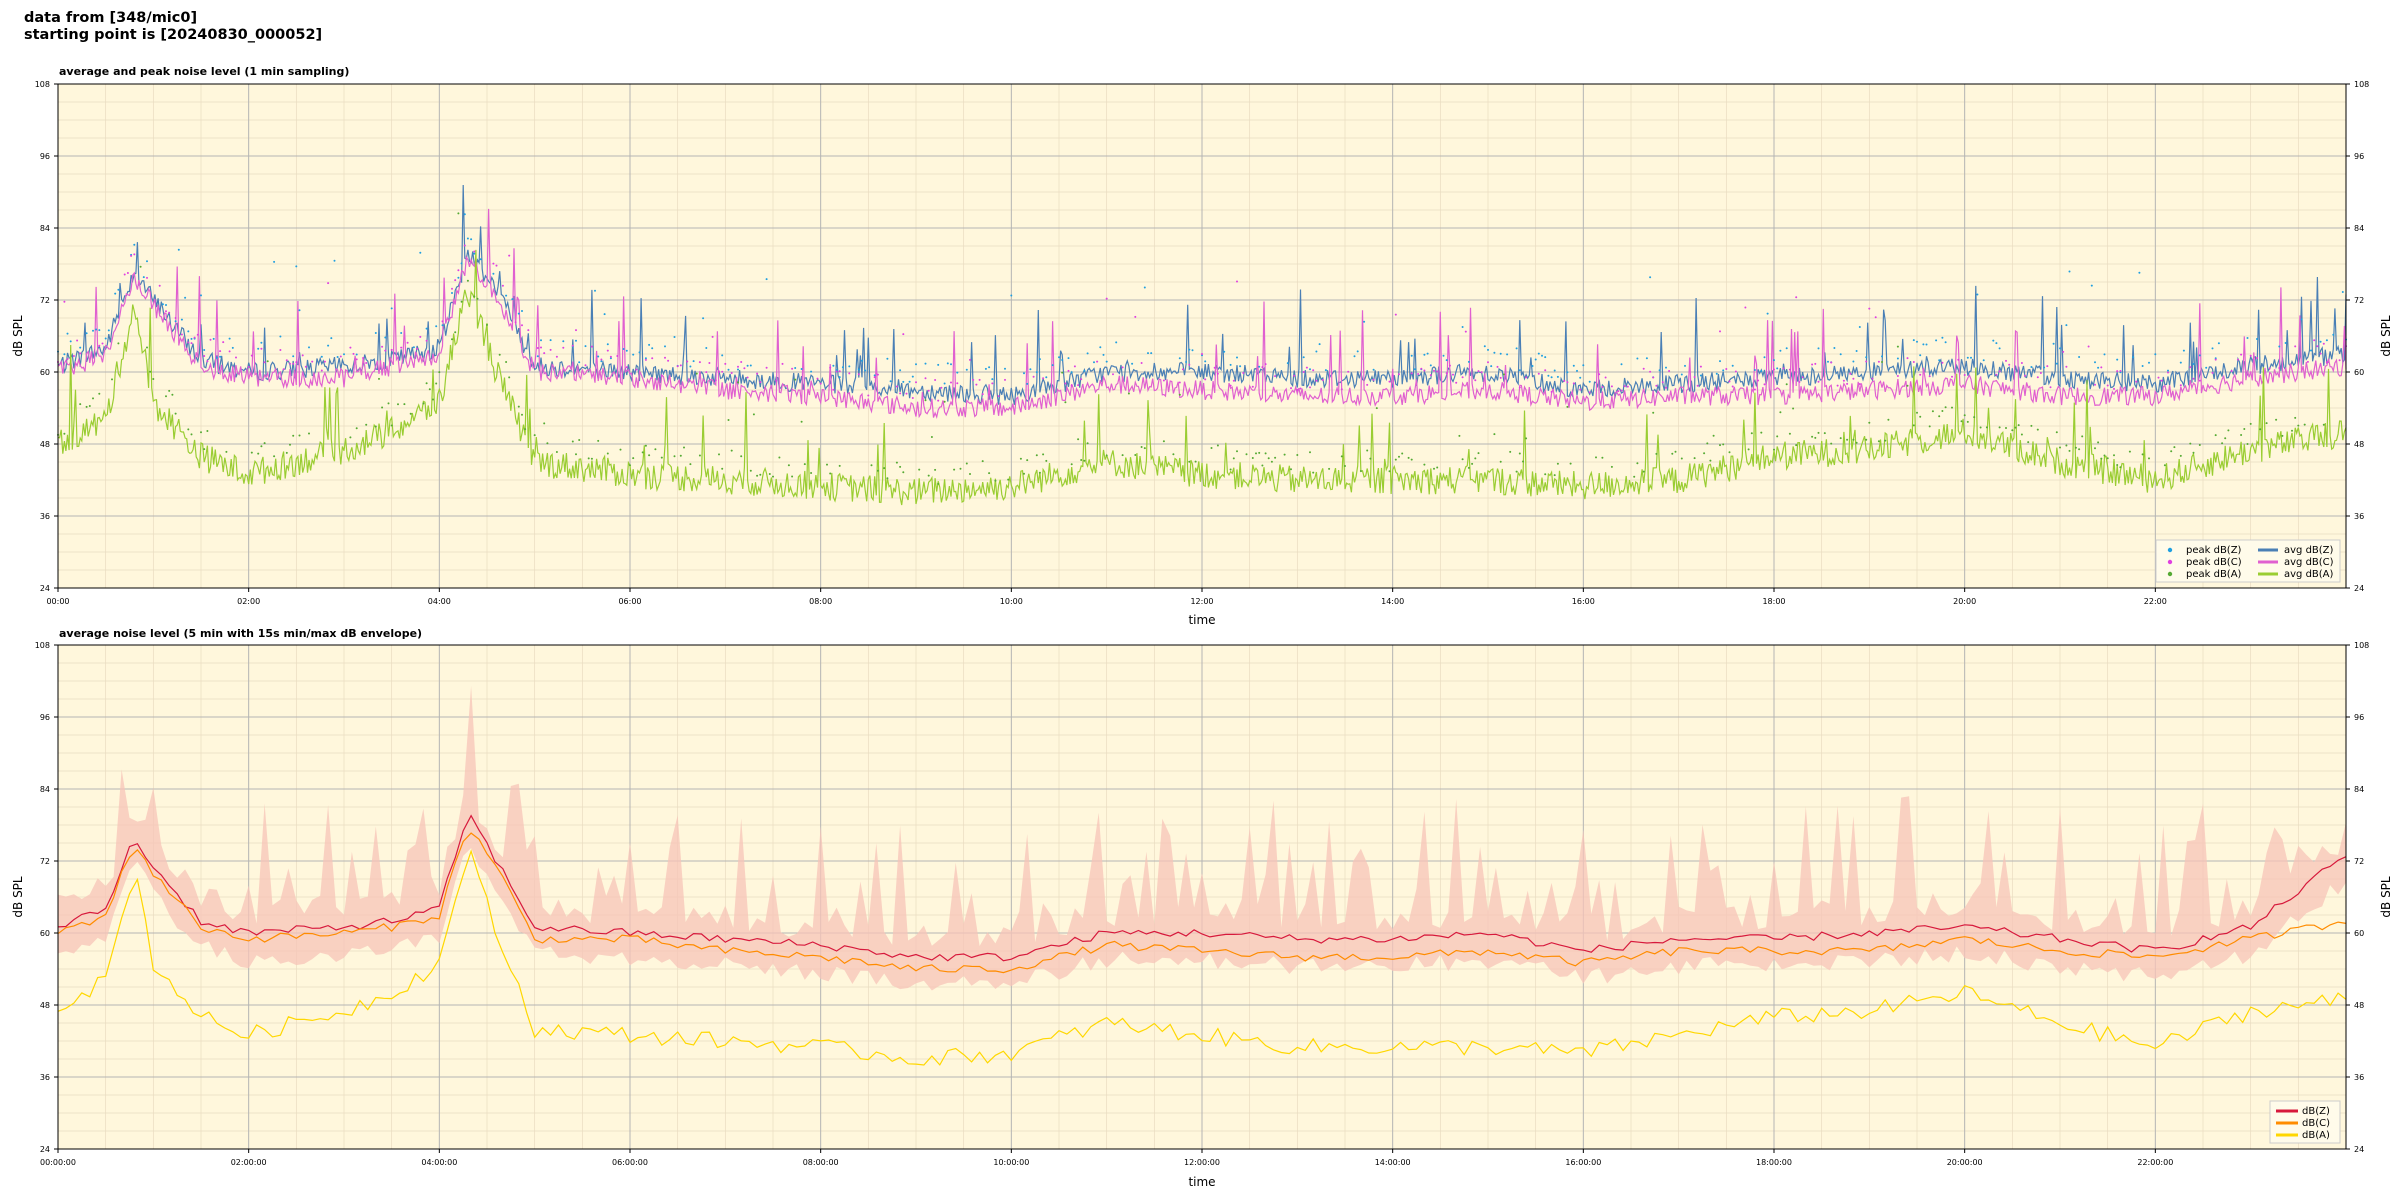 This screenshot has height=1200, width=2400. Describe the element at coordinates (2359, 861) in the screenshot. I see `y-tick-label-right: 72` at that location.